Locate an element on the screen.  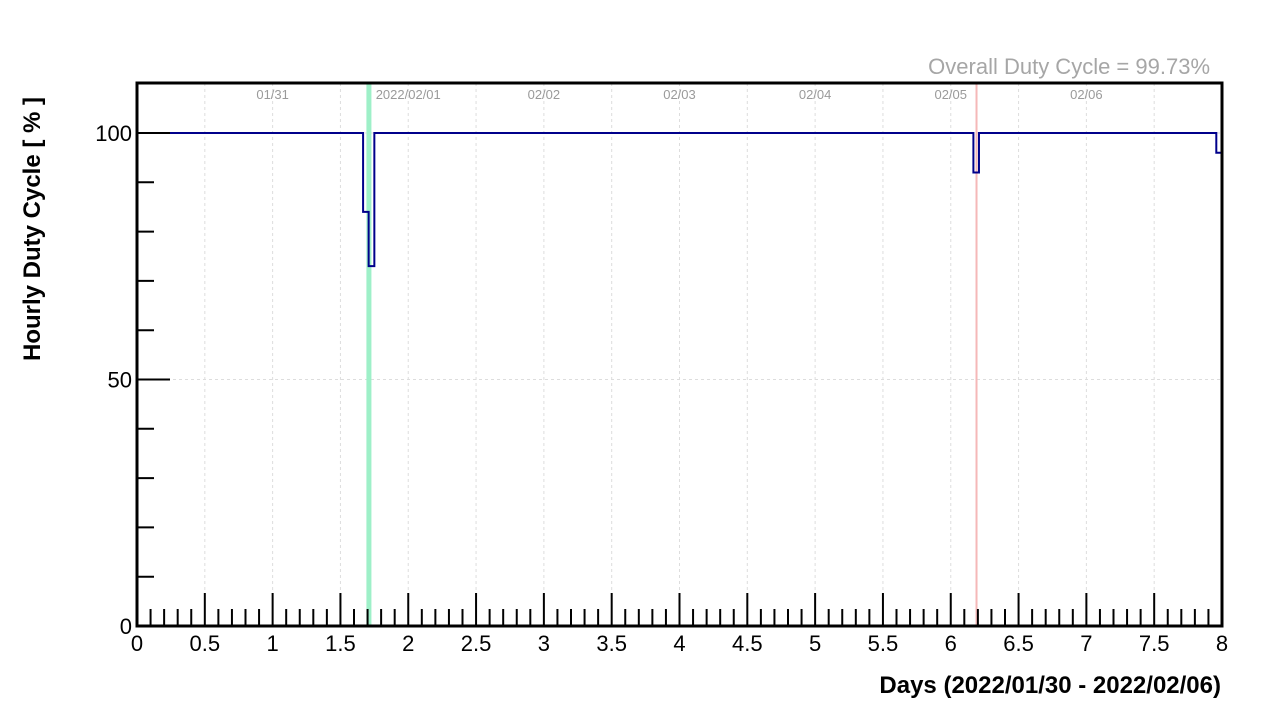
x-tick-label: 6.5 is located at coordinates (1018, 643).